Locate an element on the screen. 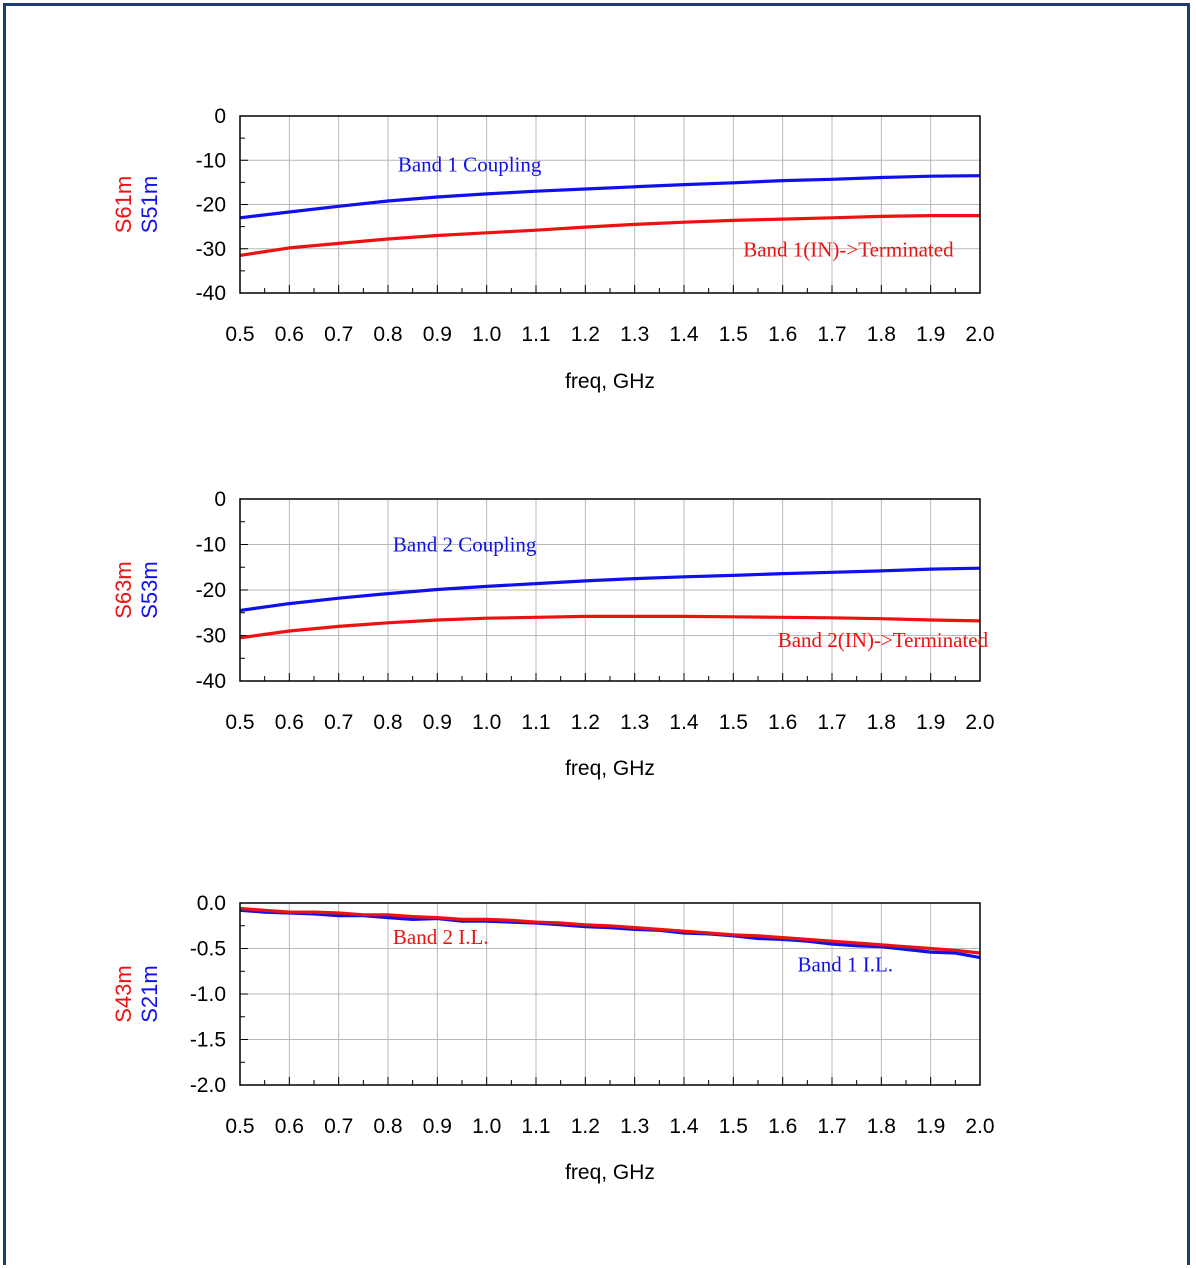 The width and height of the screenshot is (1196, 1268). y-tick-label: -1.0 is located at coordinates (208, 994).